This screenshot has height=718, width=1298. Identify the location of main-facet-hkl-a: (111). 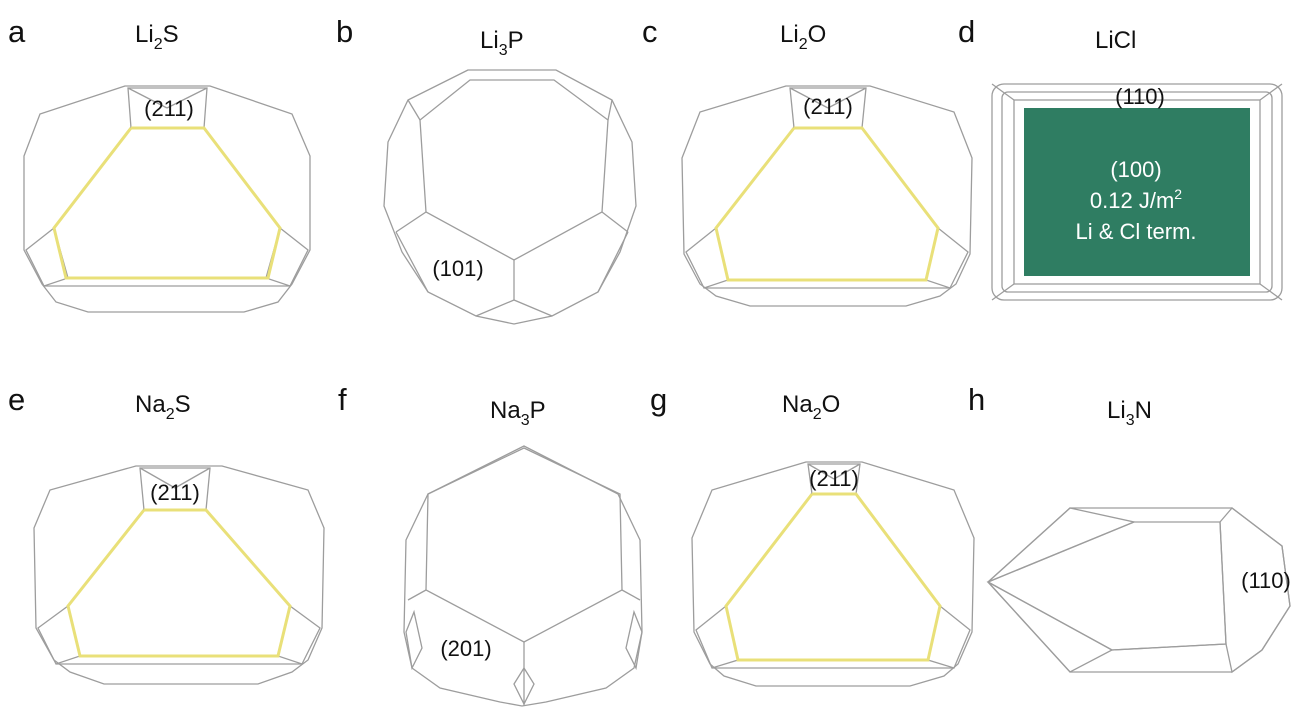
(169, 166).